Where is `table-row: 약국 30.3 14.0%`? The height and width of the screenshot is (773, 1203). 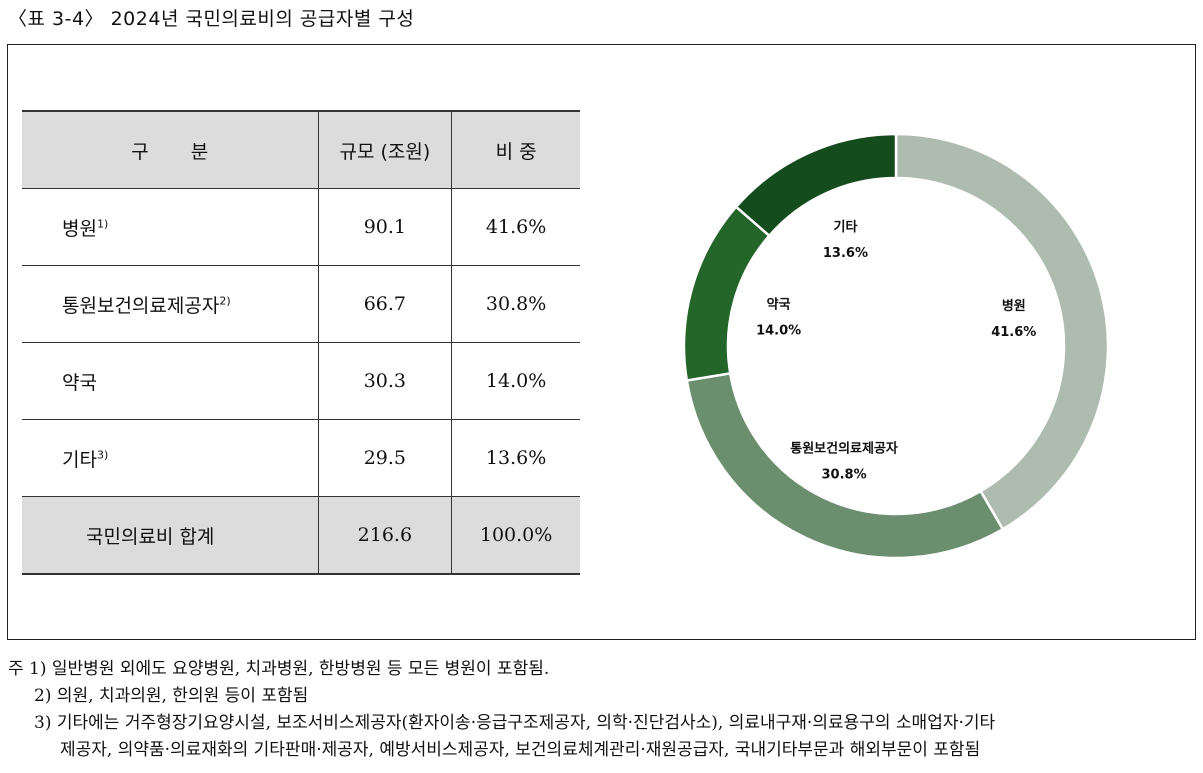
table-row: 약국 30.3 14.0% is located at coordinates (301, 381).